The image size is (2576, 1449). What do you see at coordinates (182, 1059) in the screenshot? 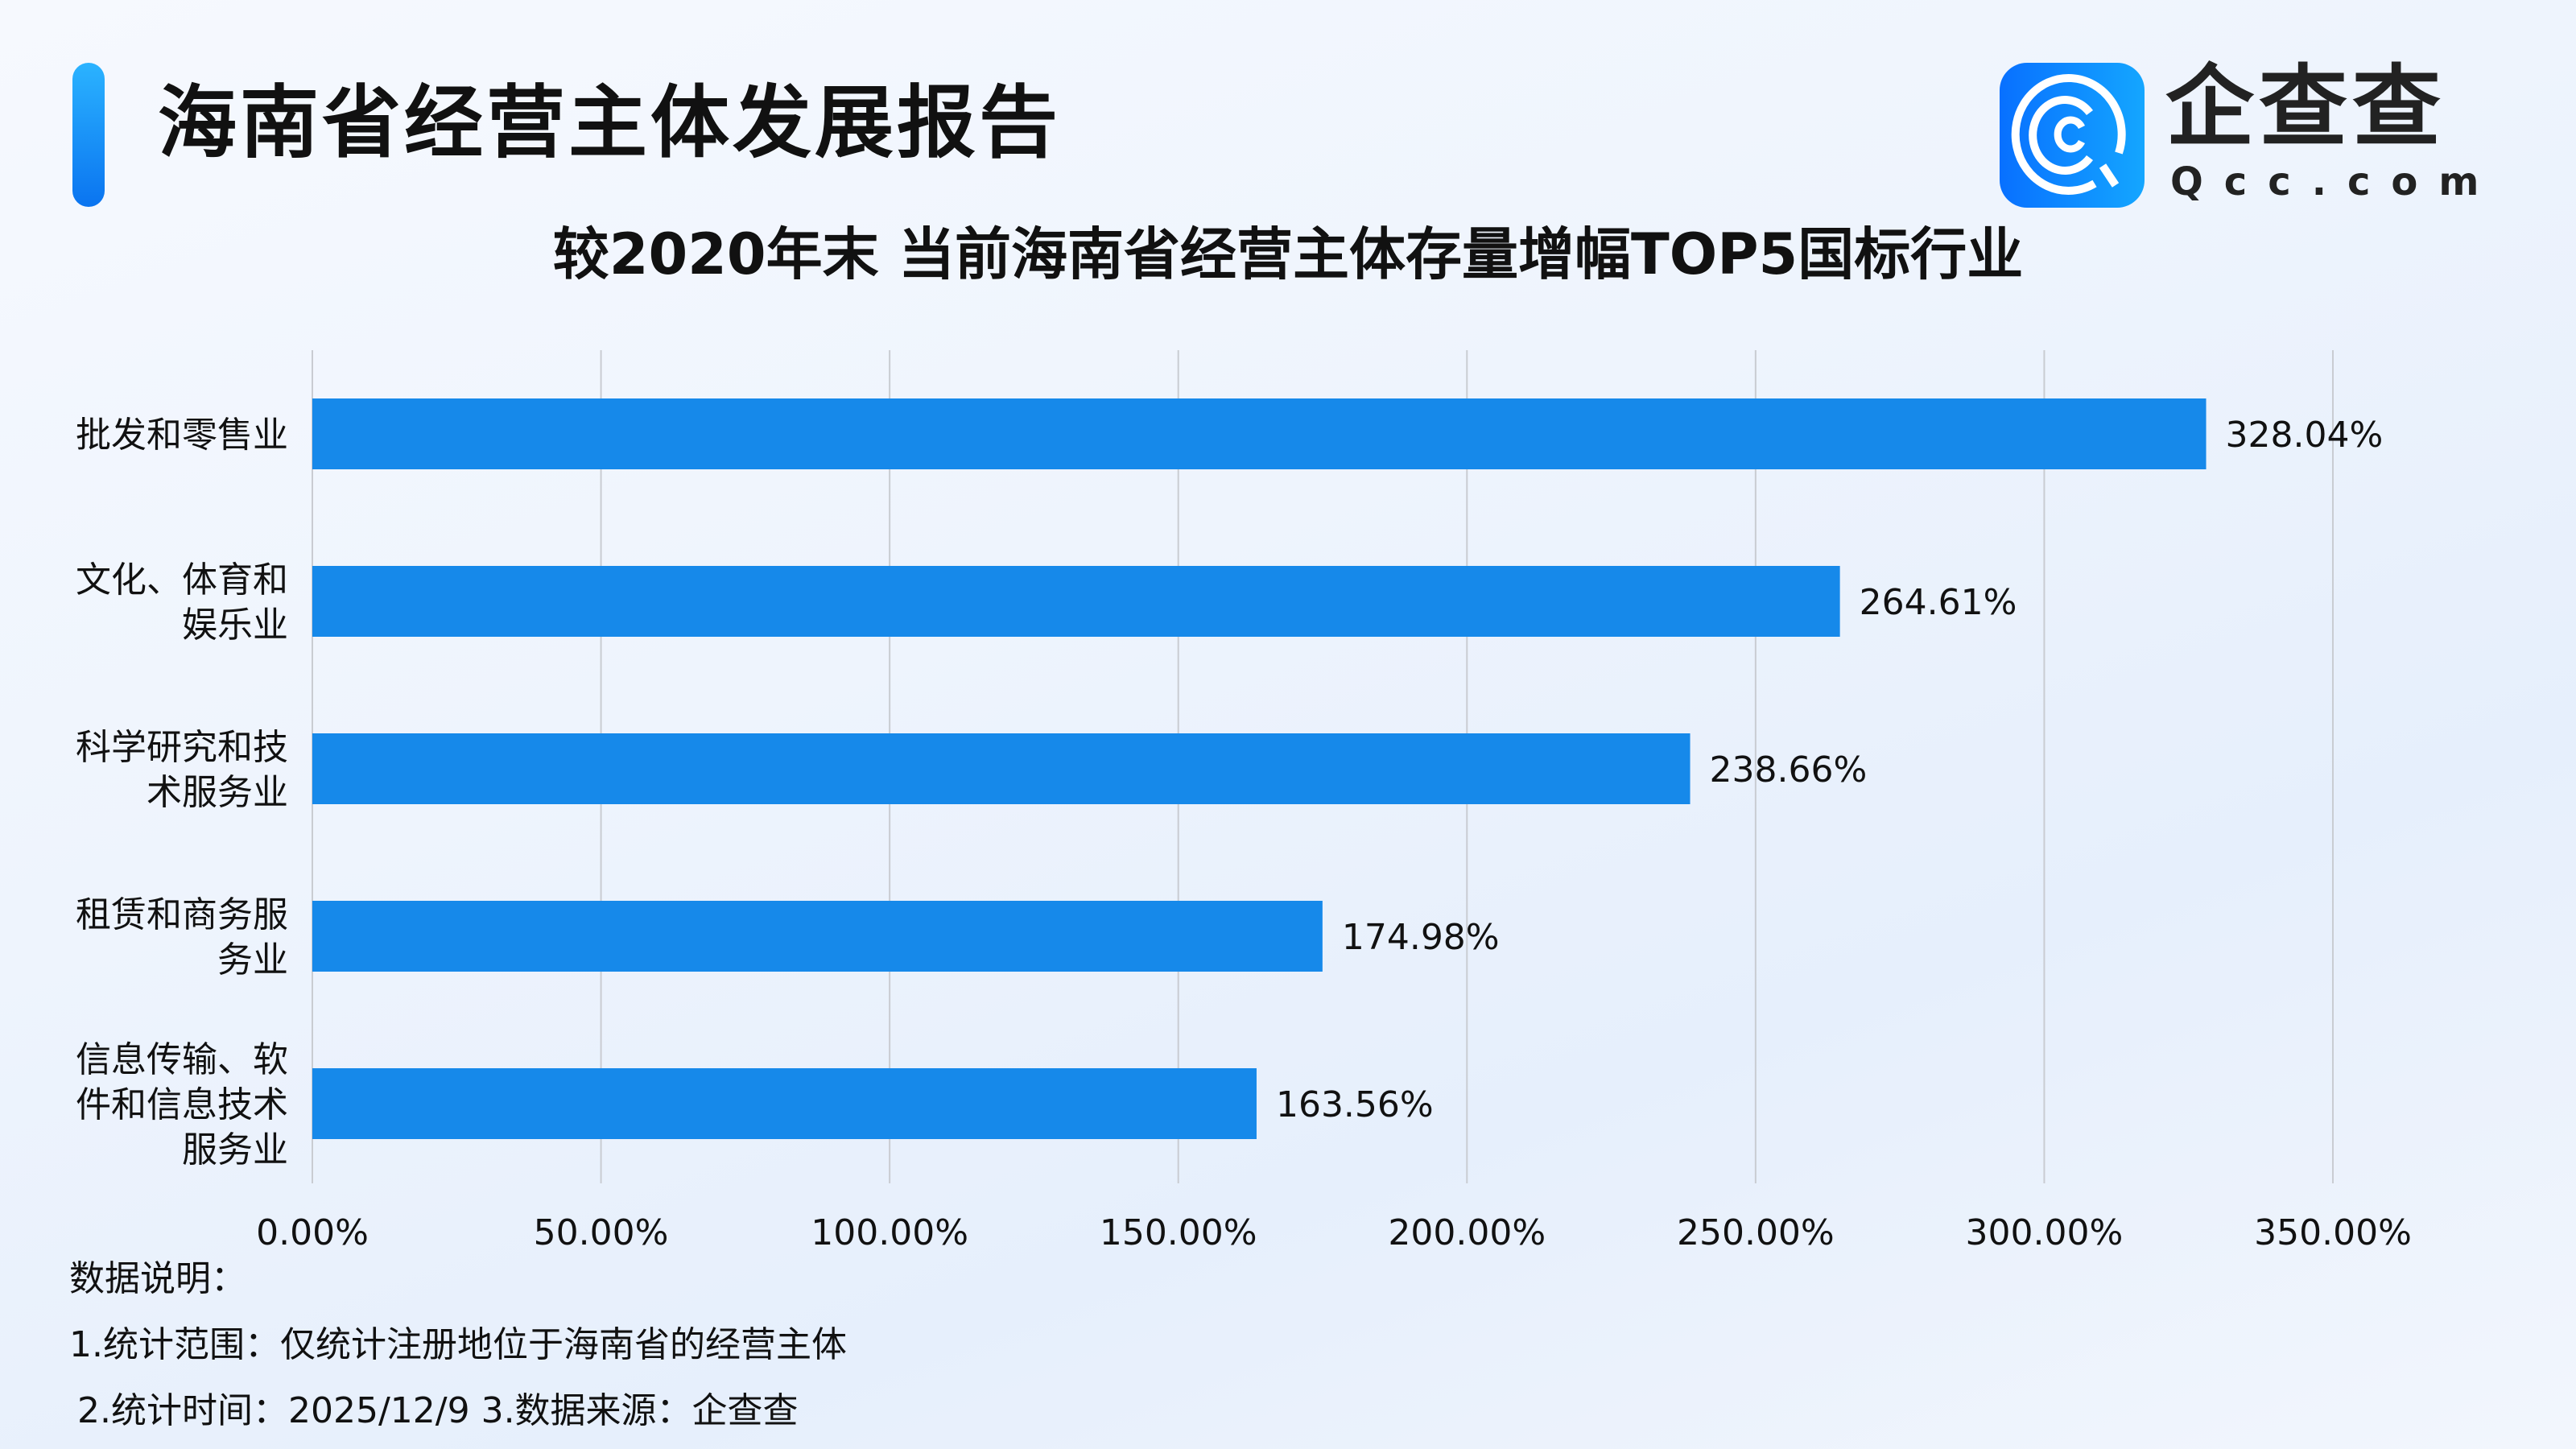
I see `category-label: 信息传输、软` at bounding box center [182, 1059].